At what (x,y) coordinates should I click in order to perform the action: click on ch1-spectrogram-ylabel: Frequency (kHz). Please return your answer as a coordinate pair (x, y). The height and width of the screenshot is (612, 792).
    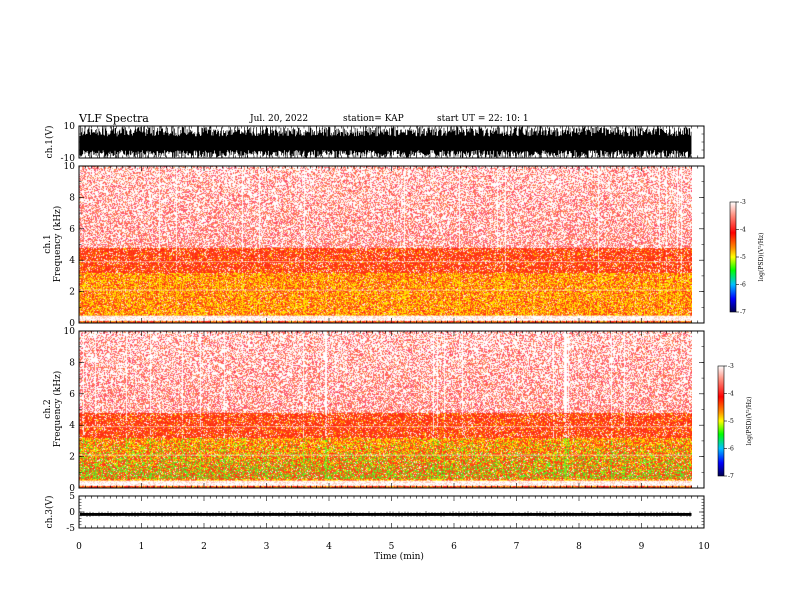
    Looking at the image, I should click on (57, 244).